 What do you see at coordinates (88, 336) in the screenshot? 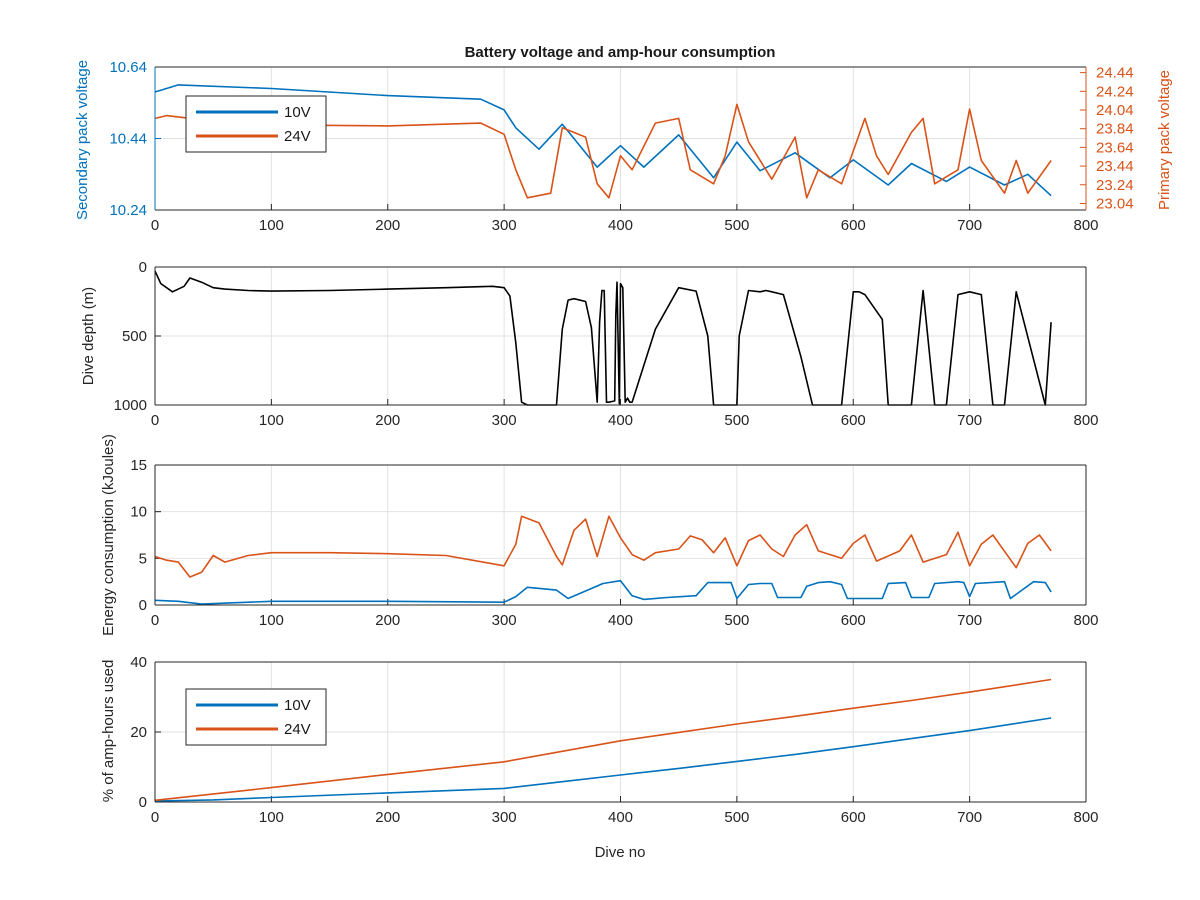
I see `depth-panel-ylabel: Dive depth (m)` at bounding box center [88, 336].